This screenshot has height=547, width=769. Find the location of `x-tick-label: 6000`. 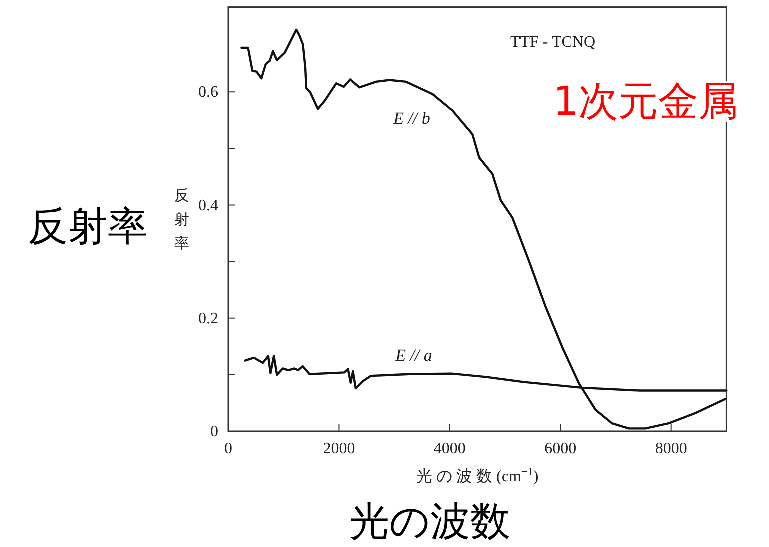

x-tick-label: 6000 is located at coordinates (560, 449).